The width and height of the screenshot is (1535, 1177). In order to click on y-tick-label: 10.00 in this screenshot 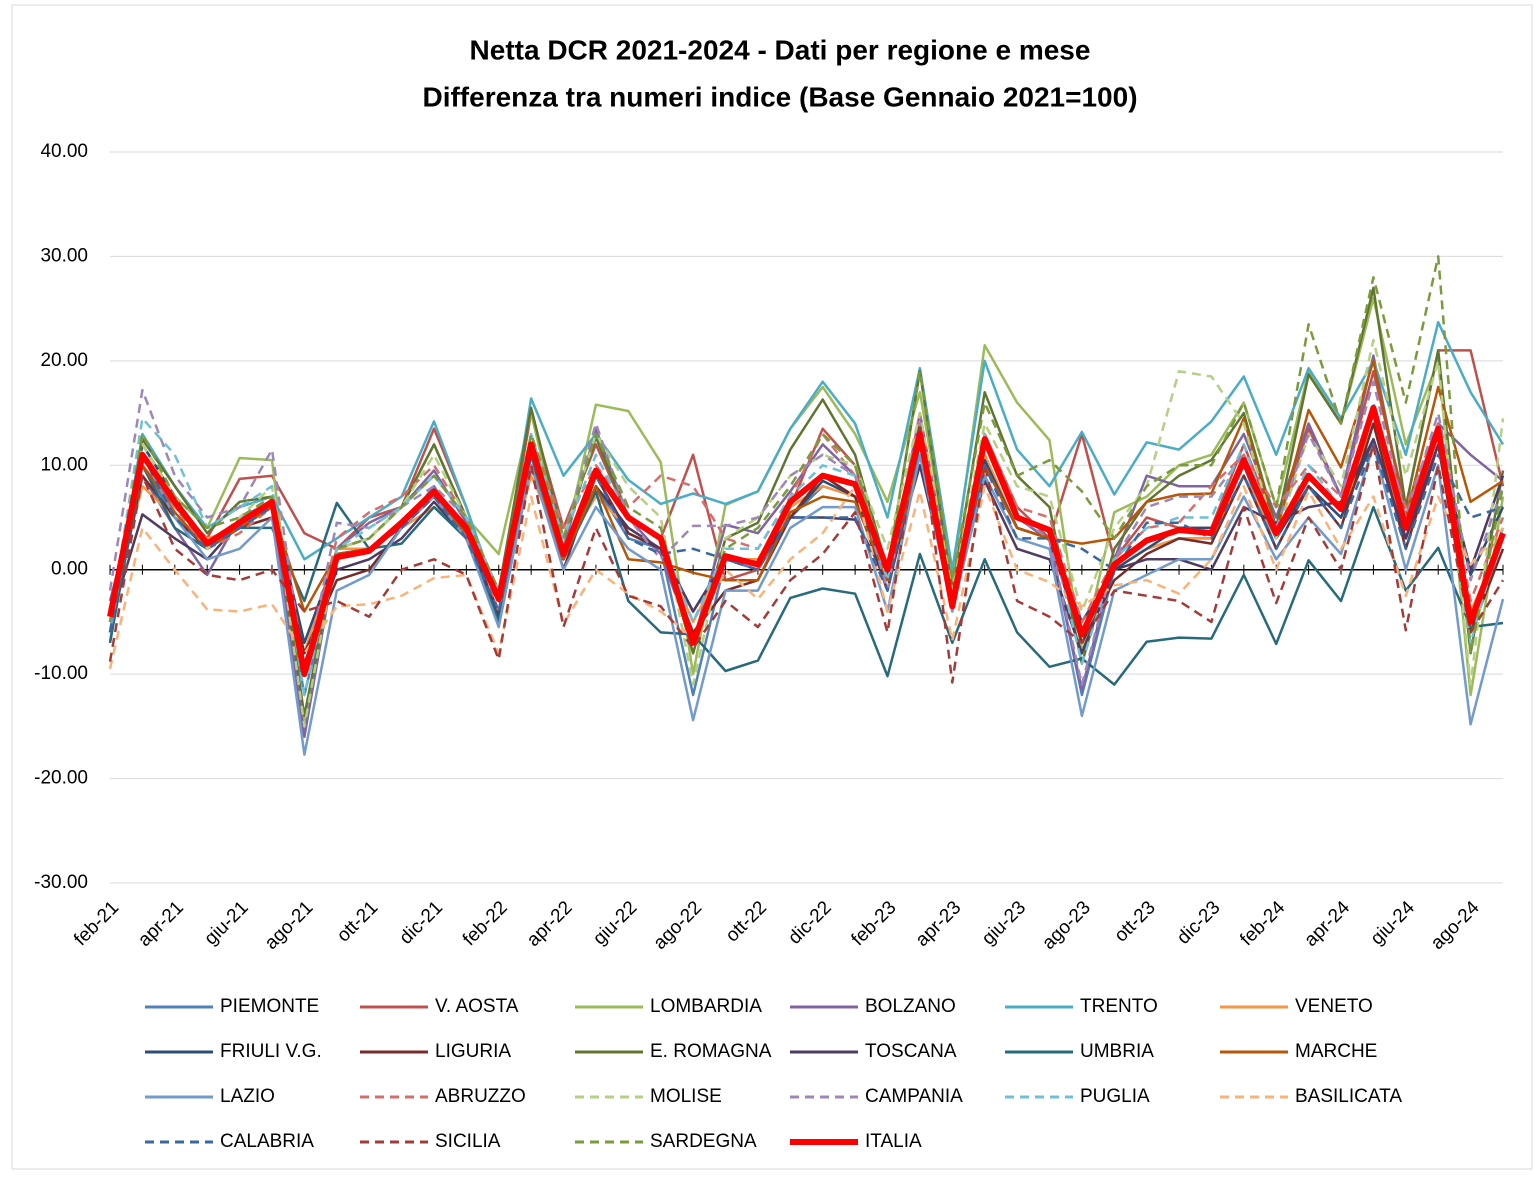, I will do `click(64, 464)`.